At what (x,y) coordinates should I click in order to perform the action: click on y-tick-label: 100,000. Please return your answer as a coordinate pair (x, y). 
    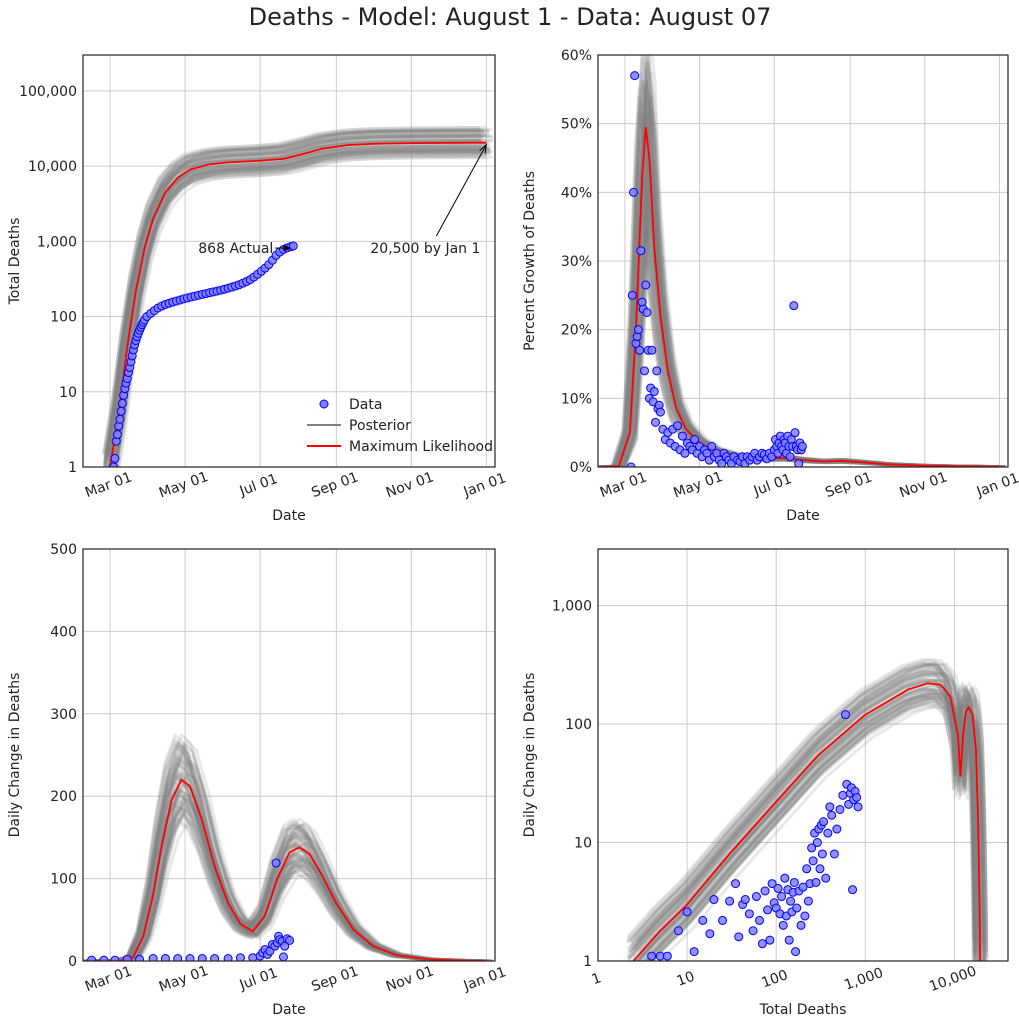
    Looking at the image, I should click on (48, 92).